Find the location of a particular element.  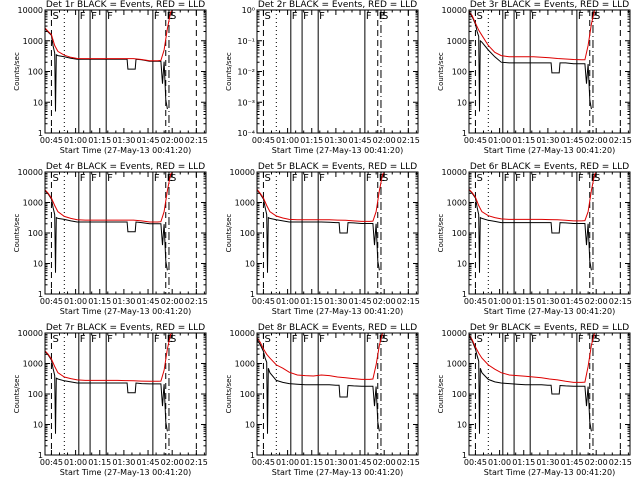

panel-title: Det 7r BLACK = Events, RED = LLD is located at coordinates (125, 328).